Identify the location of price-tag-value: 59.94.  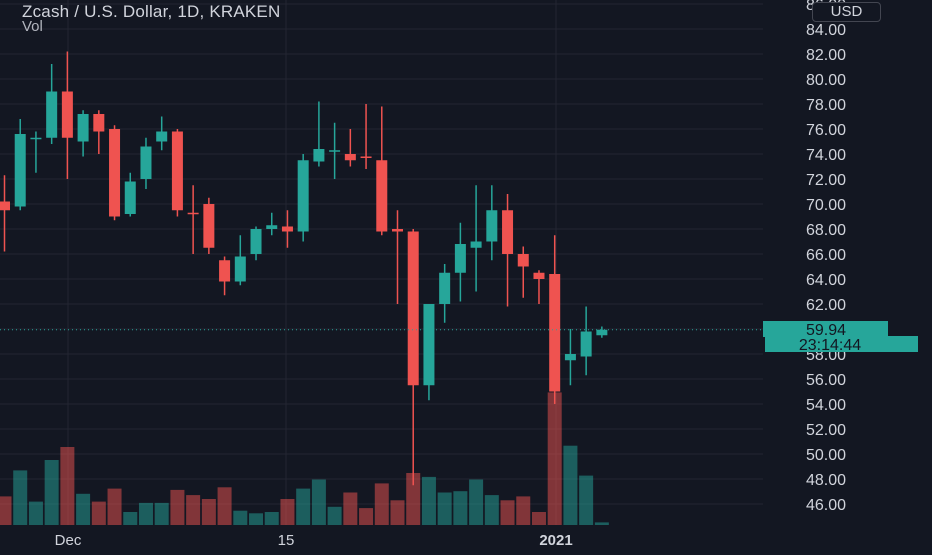
(826, 330).